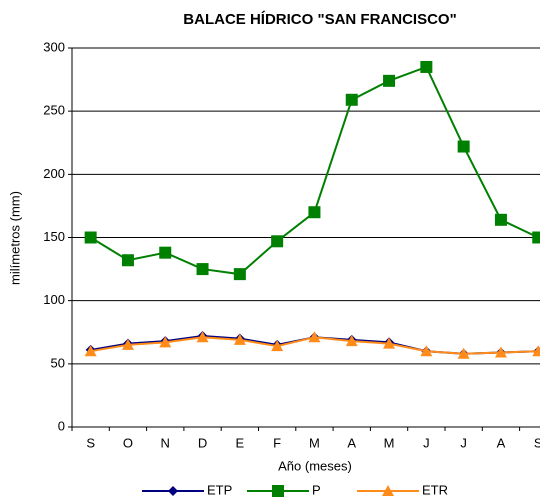 Image resolution: width=540 pixels, height=504 pixels. What do you see at coordinates (219, 489) in the screenshot?
I see `legend-label: ETP` at bounding box center [219, 489].